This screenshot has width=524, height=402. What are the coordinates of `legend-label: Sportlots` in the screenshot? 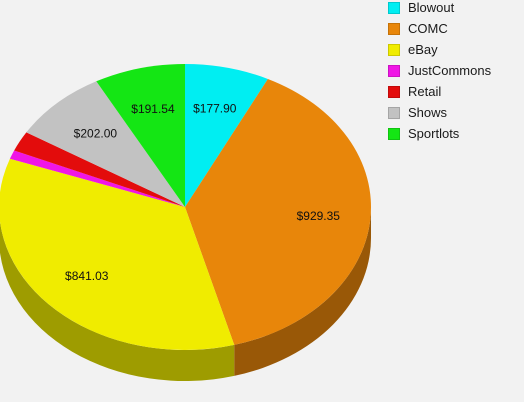 It's located at (434, 133).